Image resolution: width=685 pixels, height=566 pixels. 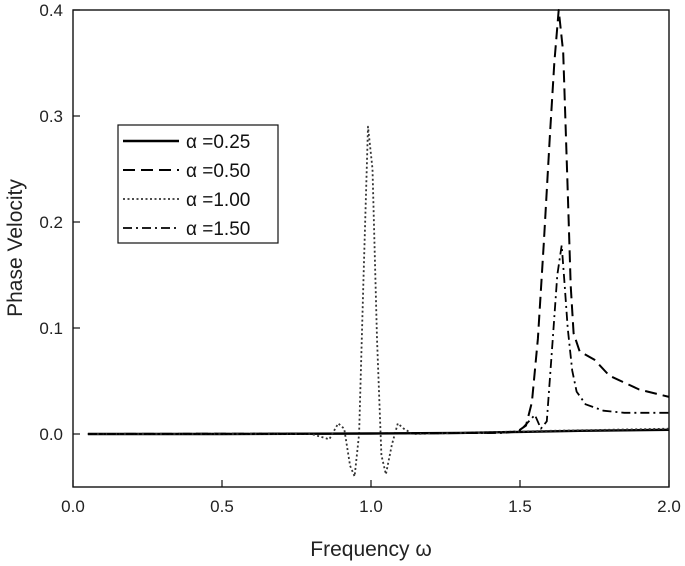 What do you see at coordinates (51, 434) in the screenshot?
I see `y-tick-label: 0.0` at bounding box center [51, 434].